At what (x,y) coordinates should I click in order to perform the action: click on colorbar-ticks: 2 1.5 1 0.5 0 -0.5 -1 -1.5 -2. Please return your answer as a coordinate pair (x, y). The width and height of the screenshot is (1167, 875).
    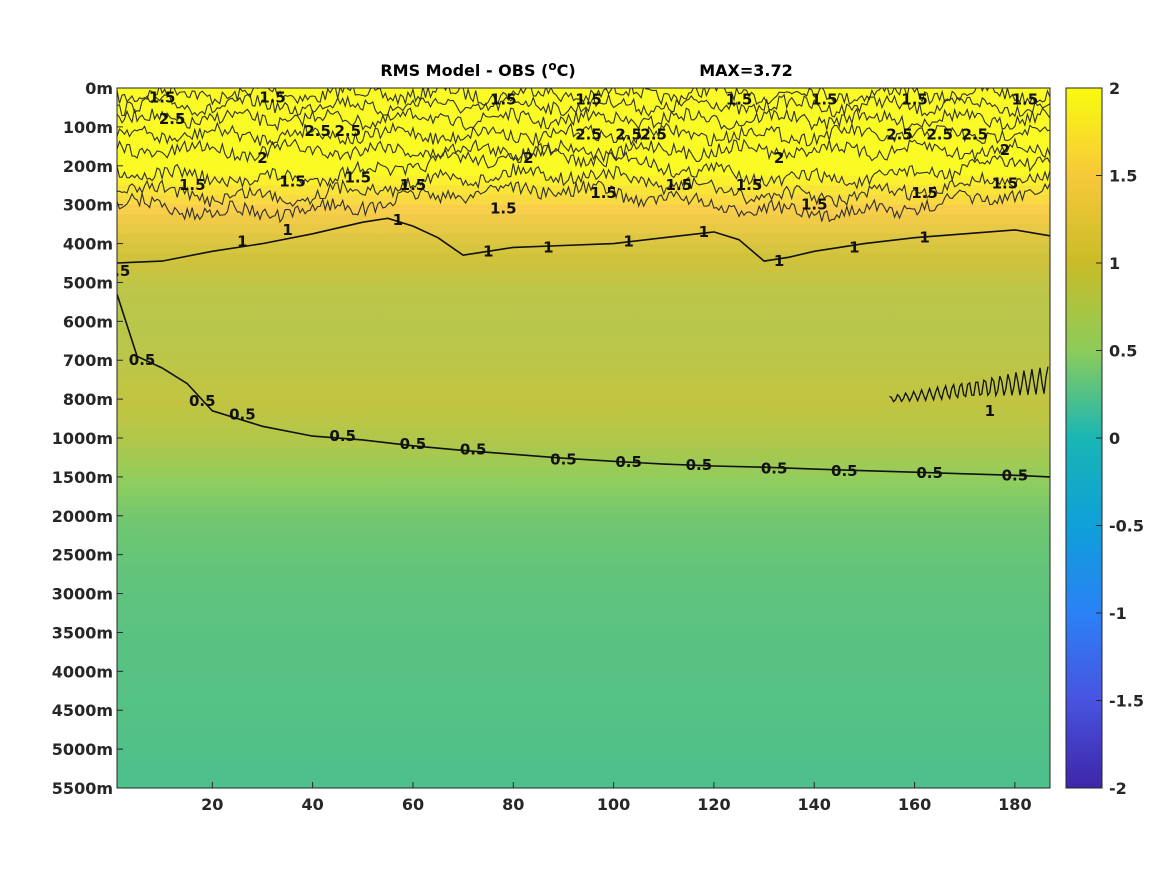
    Looking at the image, I should click on (1120, 438).